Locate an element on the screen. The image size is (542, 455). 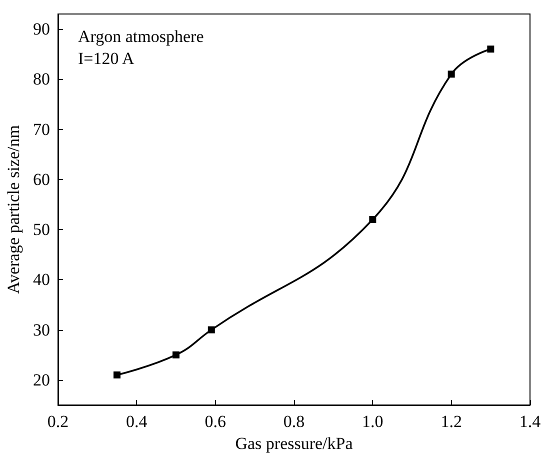
x-tick-label: 0.4 is located at coordinates (137, 421).